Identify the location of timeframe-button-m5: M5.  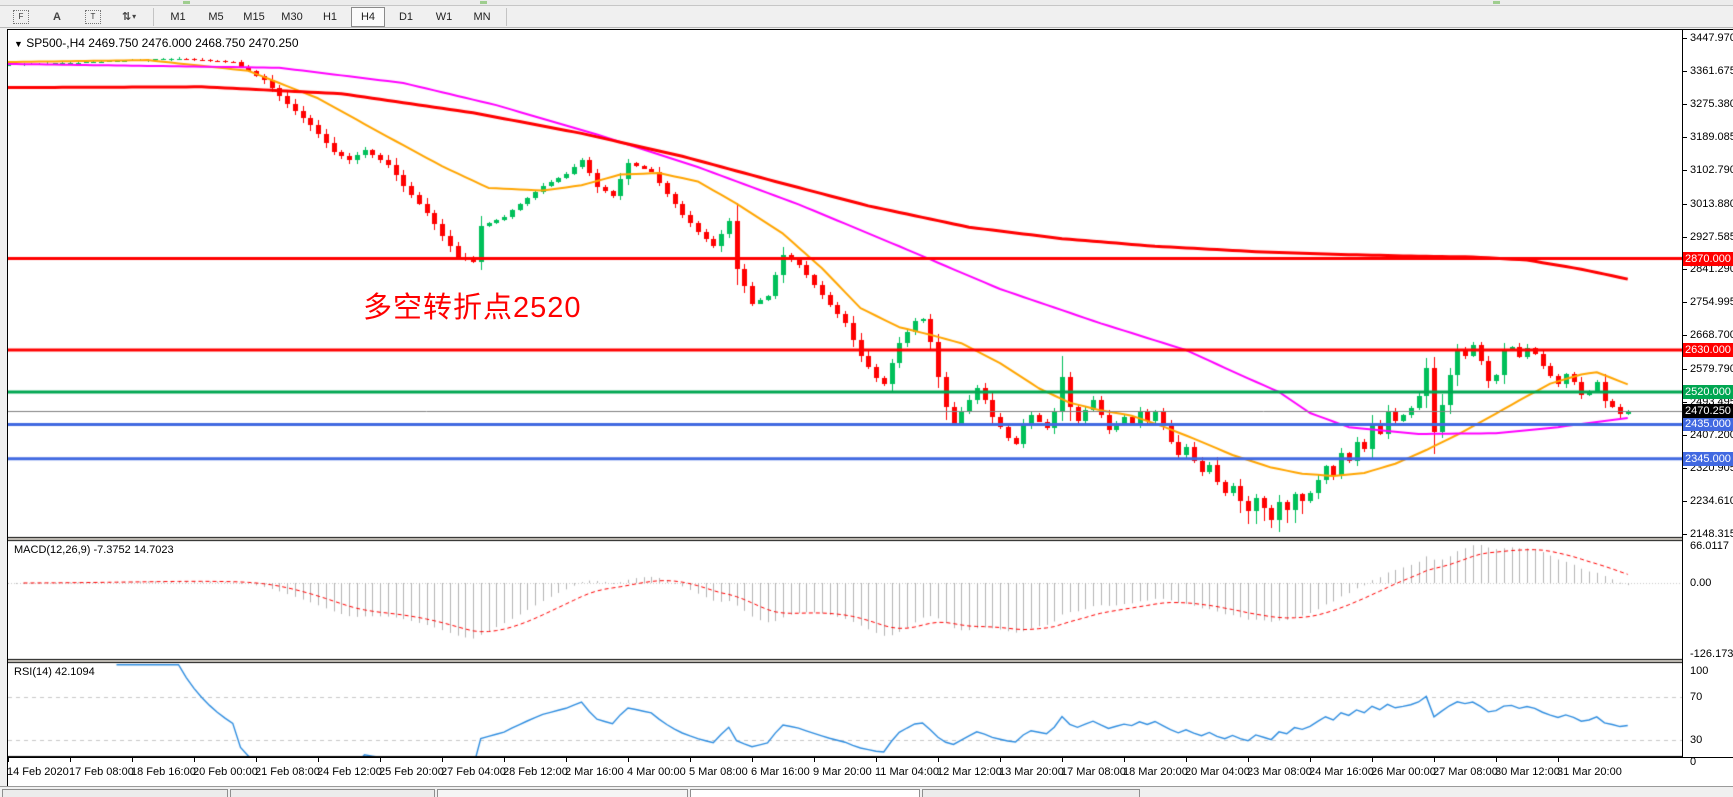
(216, 16).